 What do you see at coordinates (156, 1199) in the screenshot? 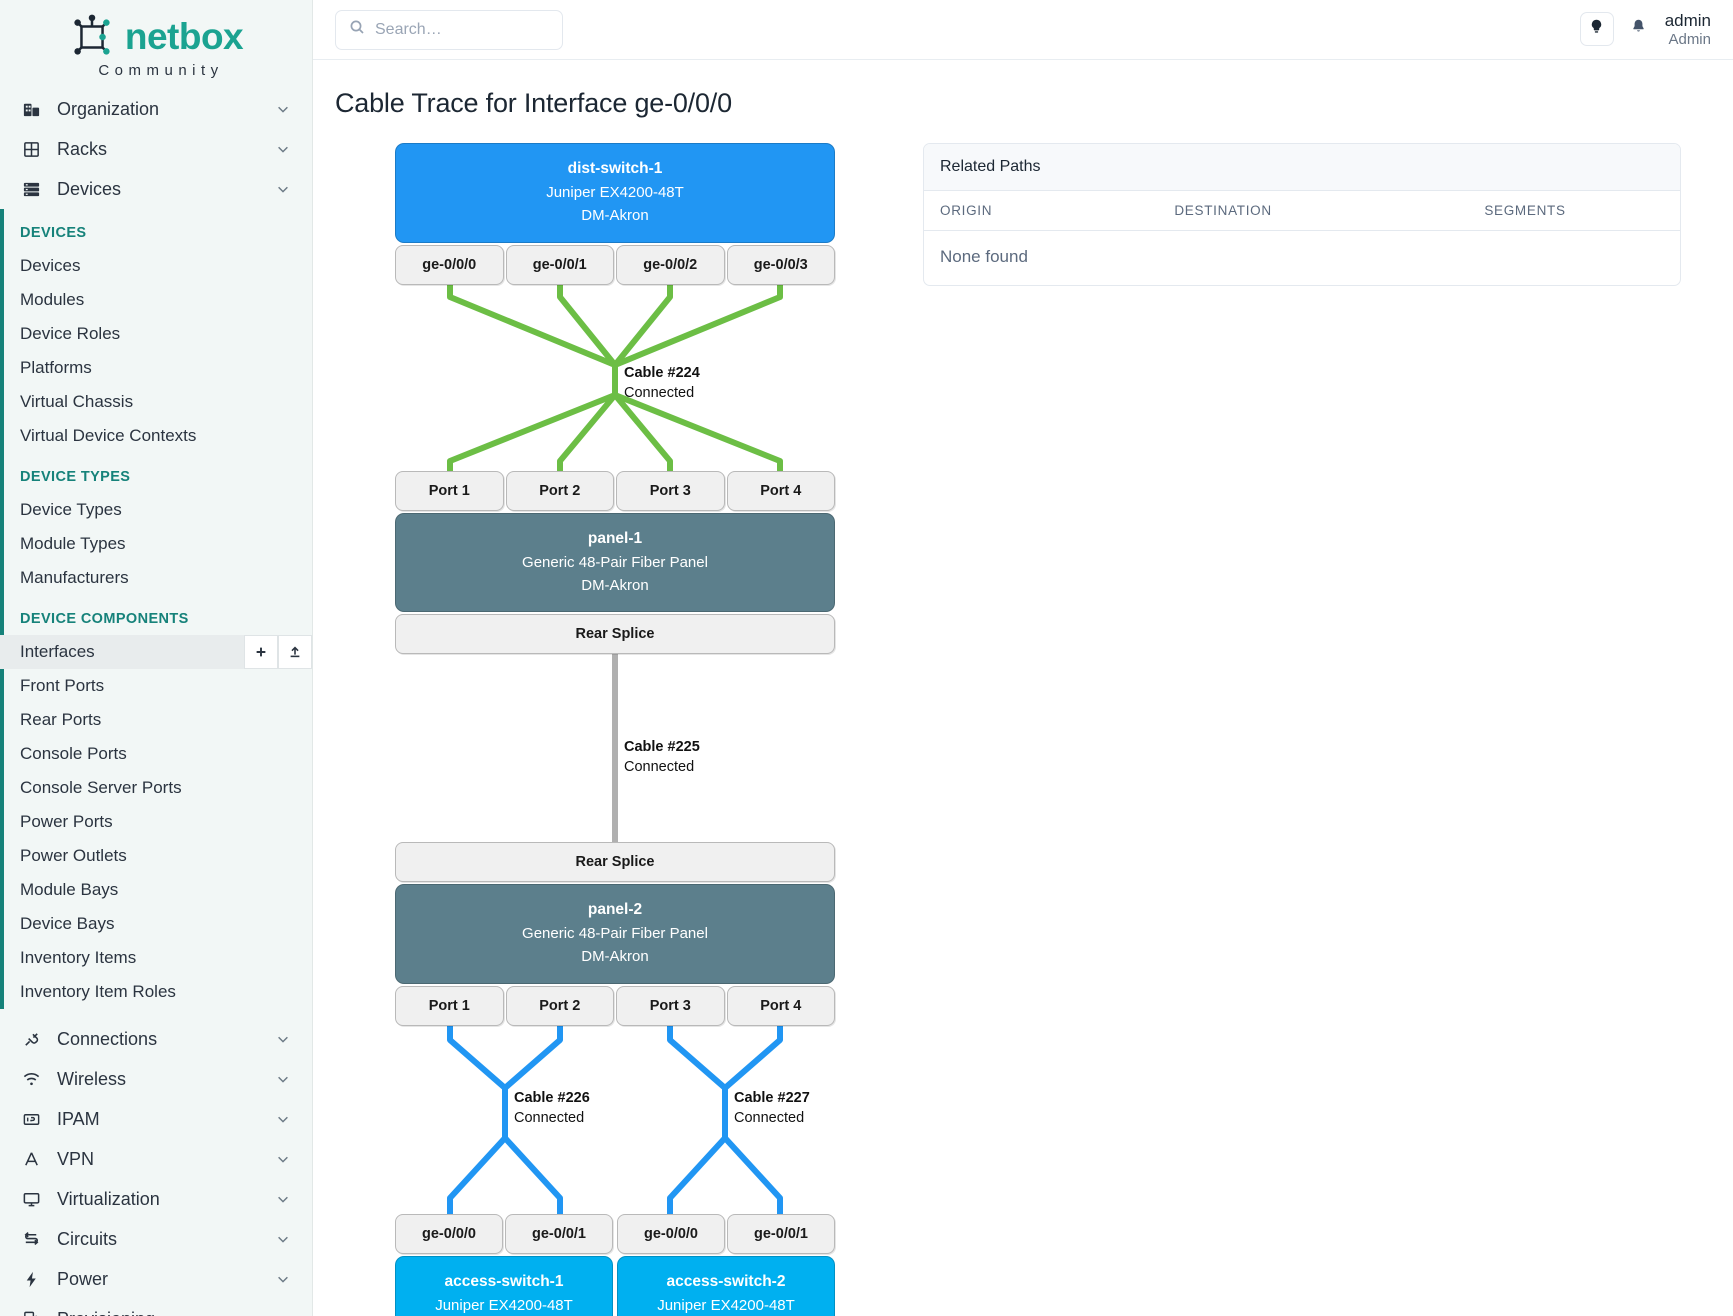
I see `sidebar-group-virtualization: Virtualization` at bounding box center [156, 1199].